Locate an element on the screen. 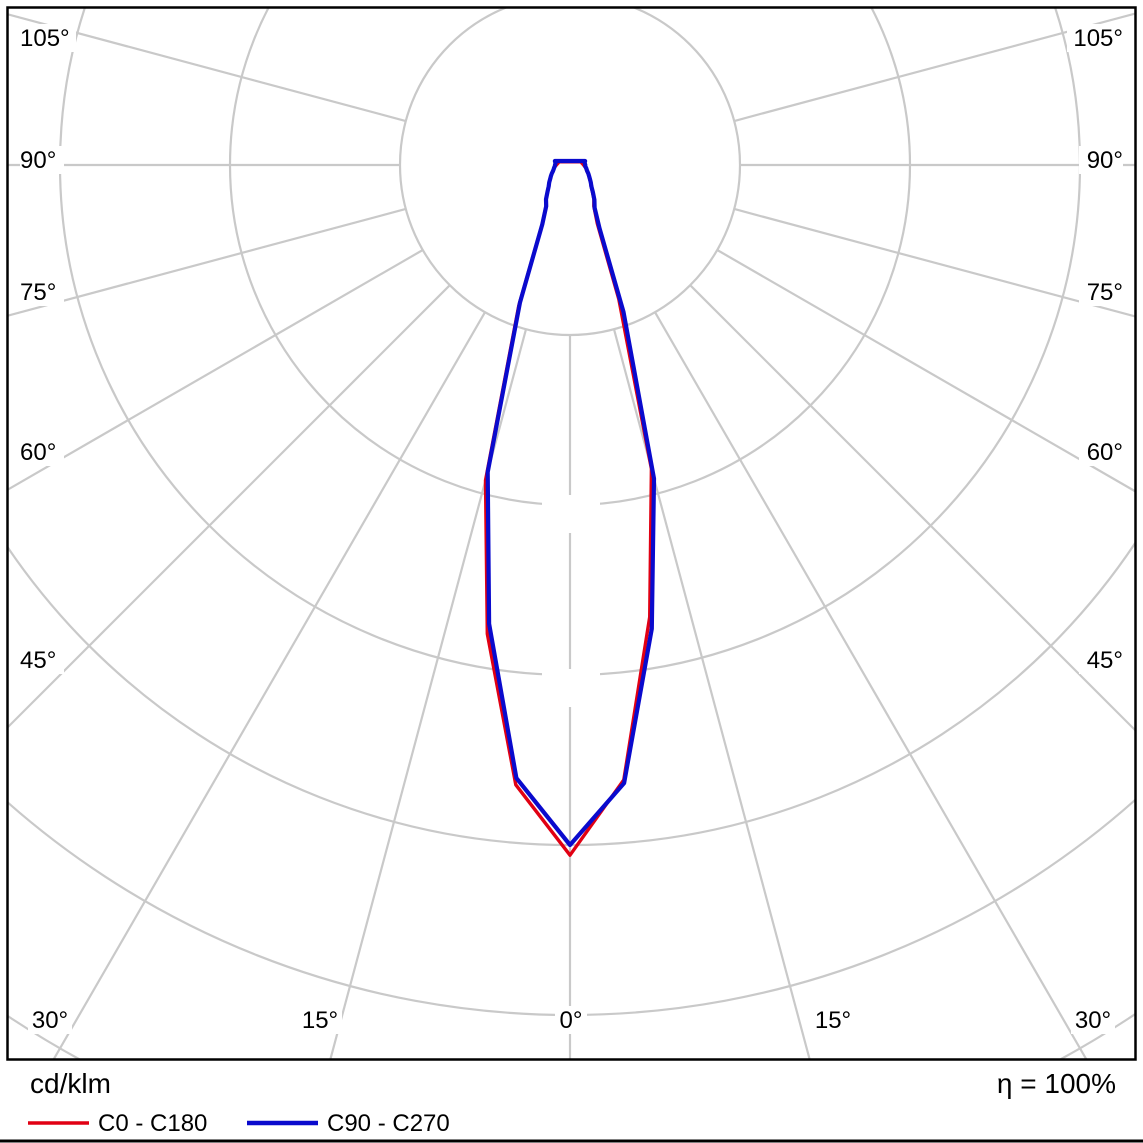 This screenshot has height=1143, width=1143. curve-c90-c270 is located at coordinates (571, 503).